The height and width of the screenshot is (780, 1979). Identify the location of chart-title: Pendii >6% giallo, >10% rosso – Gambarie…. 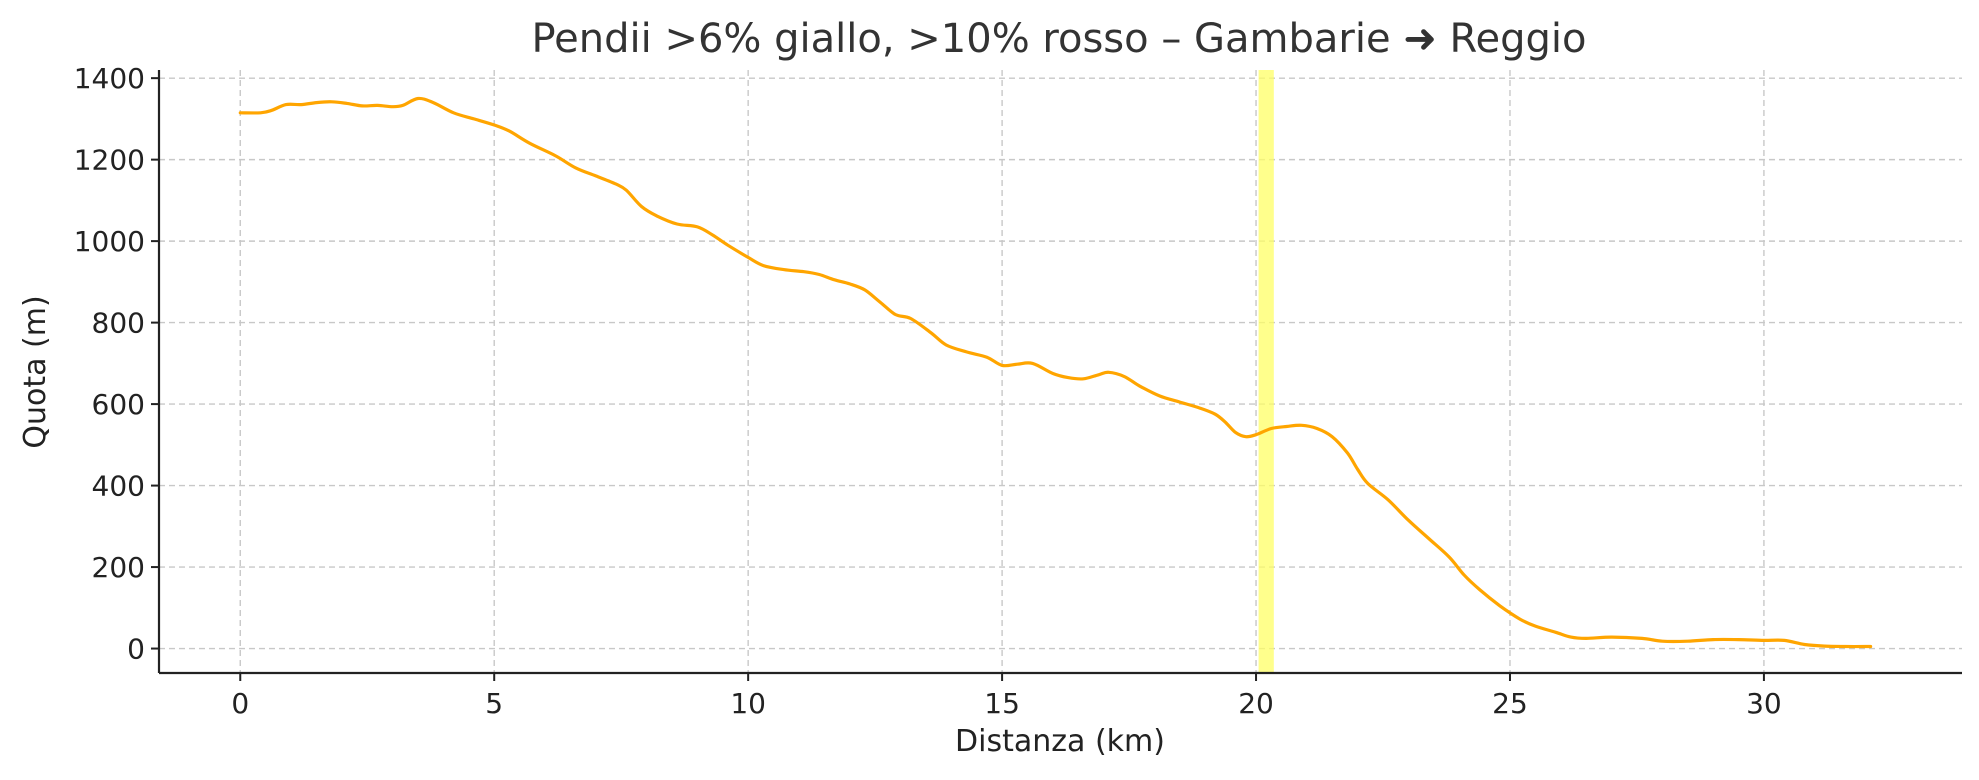
(1058, 39).